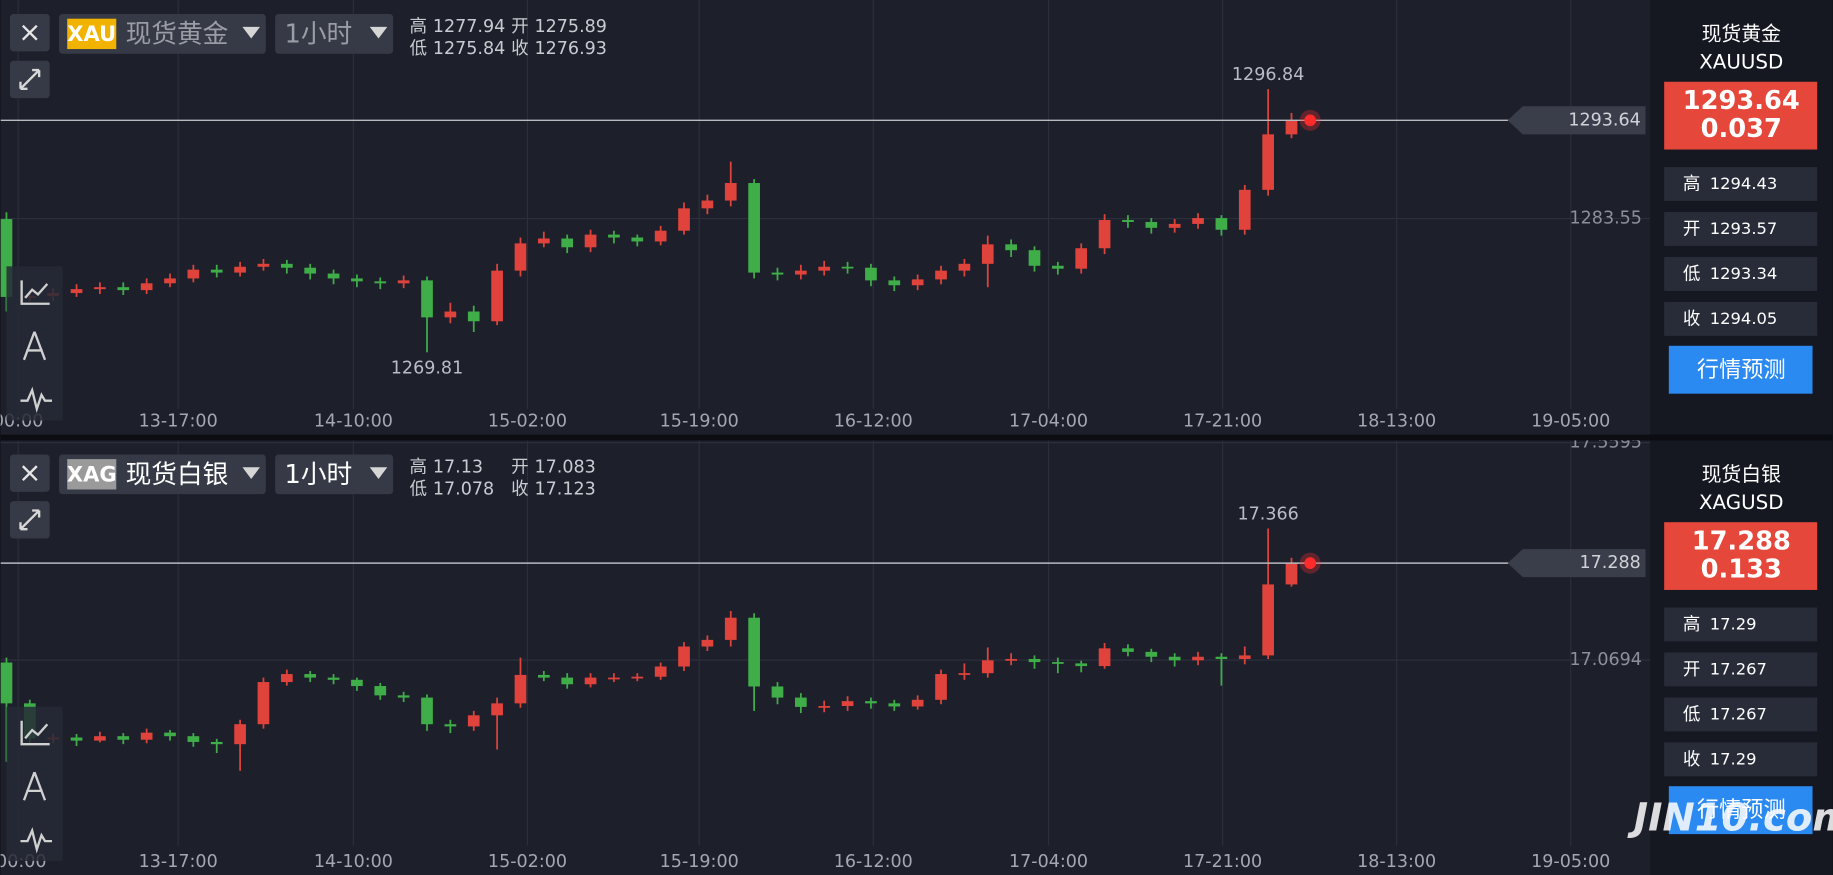  I want to click on stat-value: 1293.57, so click(1744, 228).